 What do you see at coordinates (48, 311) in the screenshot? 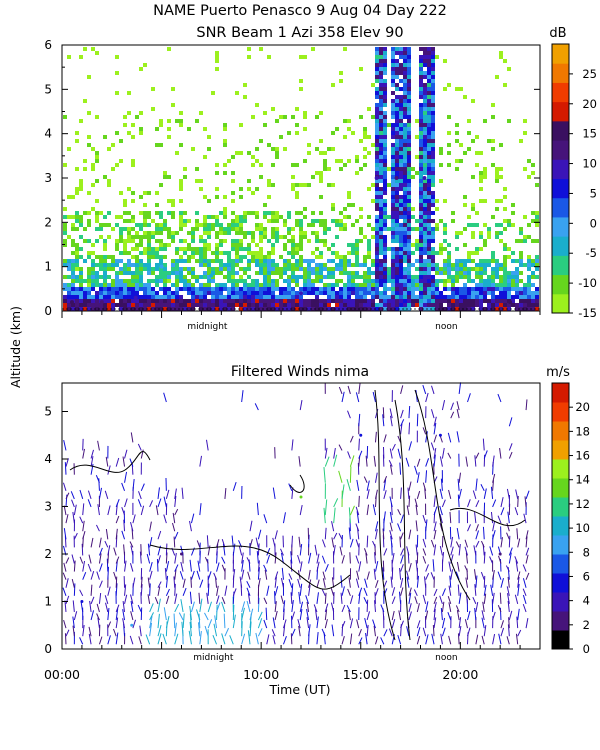
I see `snr-y-tick-label: 0` at bounding box center [48, 311].